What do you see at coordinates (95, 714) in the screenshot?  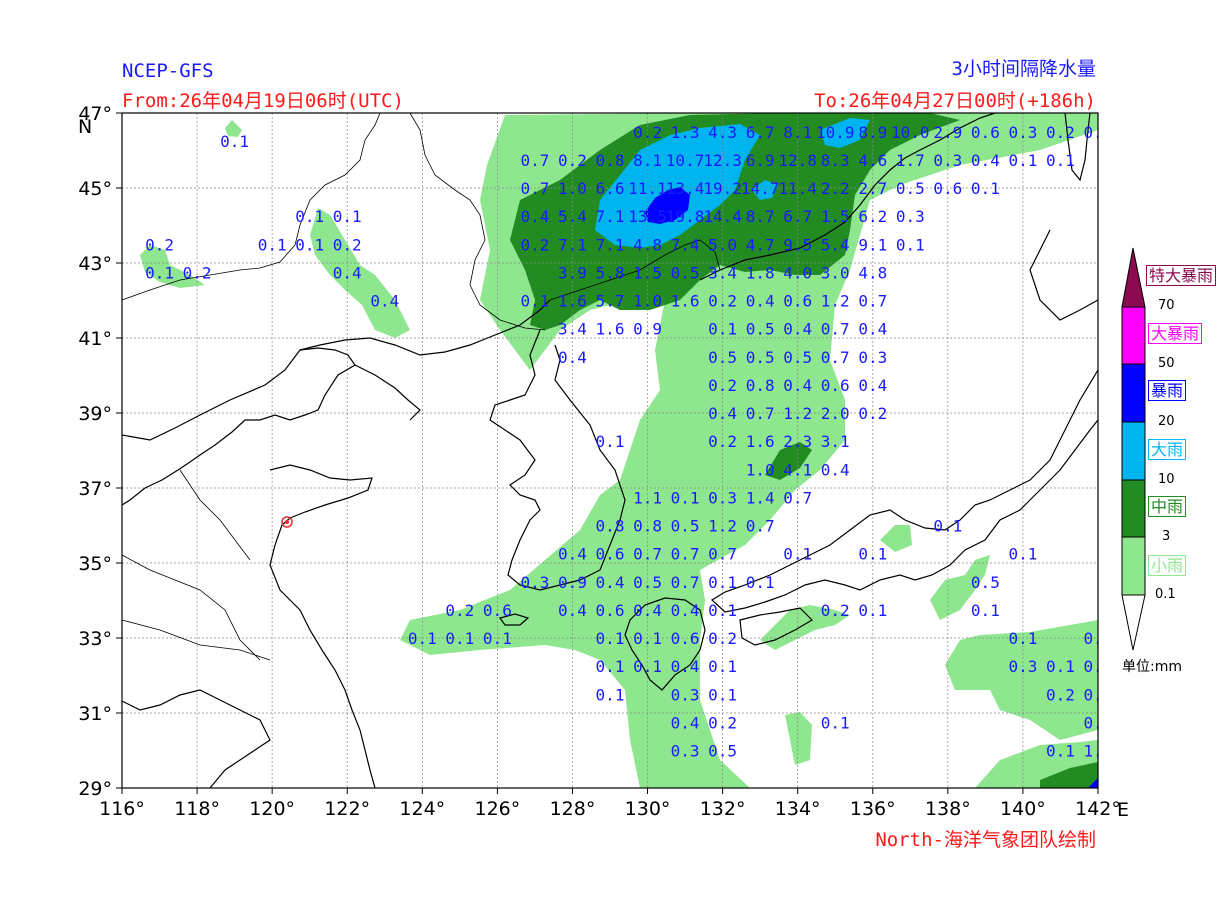 I see `lat-label: 31°` at bounding box center [95, 714].